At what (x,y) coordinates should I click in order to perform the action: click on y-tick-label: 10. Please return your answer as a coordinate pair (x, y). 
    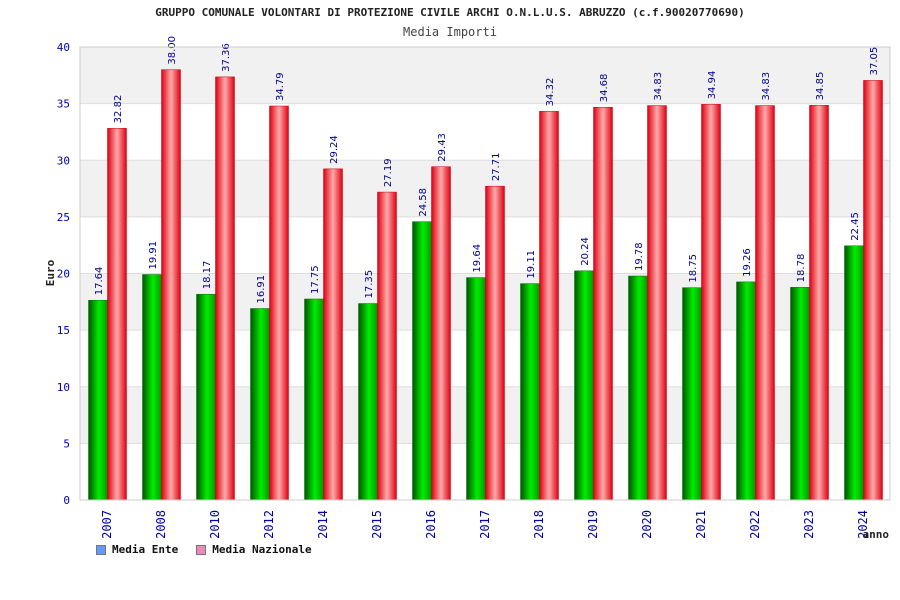
    Looking at the image, I should click on (63, 387).